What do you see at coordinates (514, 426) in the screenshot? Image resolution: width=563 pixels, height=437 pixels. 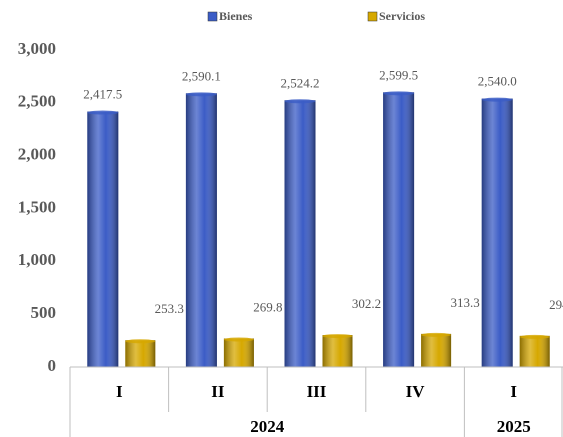 I see `group-label: 2025` at bounding box center [514, 426].